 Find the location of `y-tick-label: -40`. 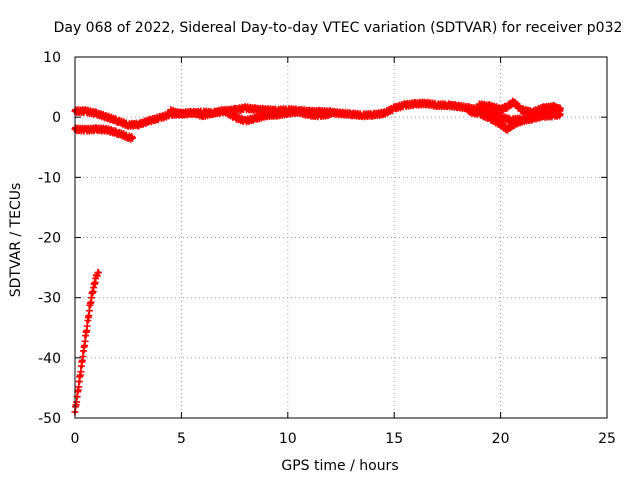

y-tick-label: -40 is located at coordinates (49, 359).